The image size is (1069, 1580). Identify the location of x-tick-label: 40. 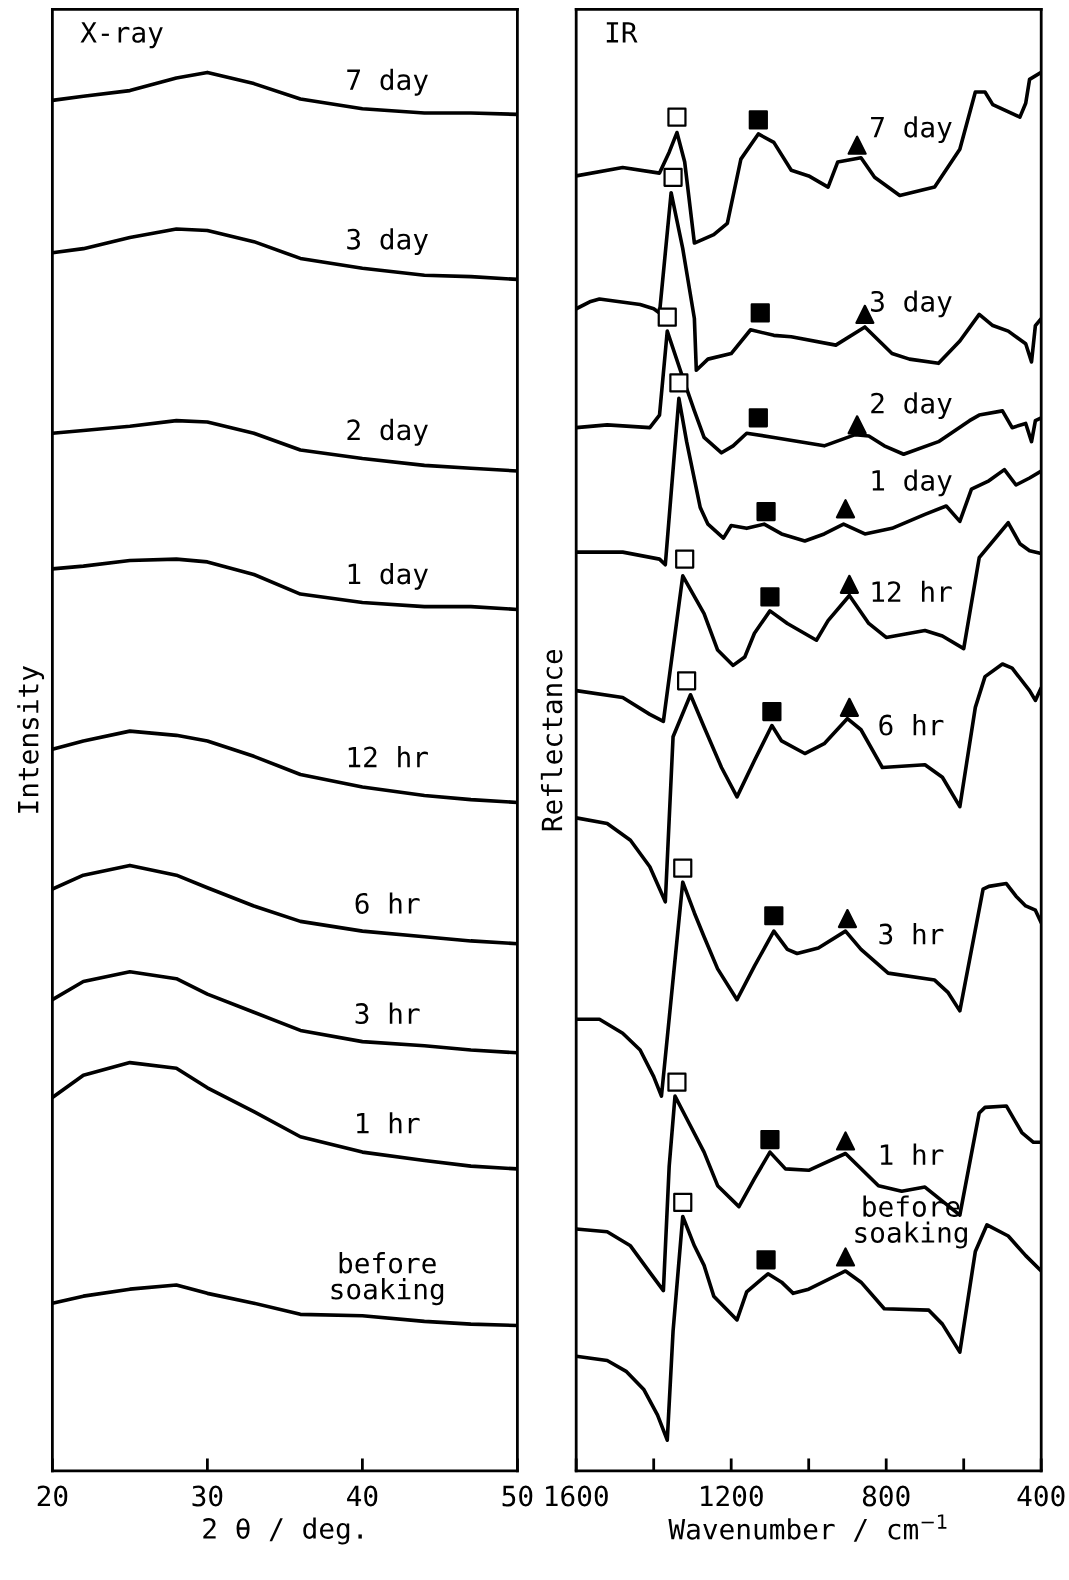
(362, 1496).